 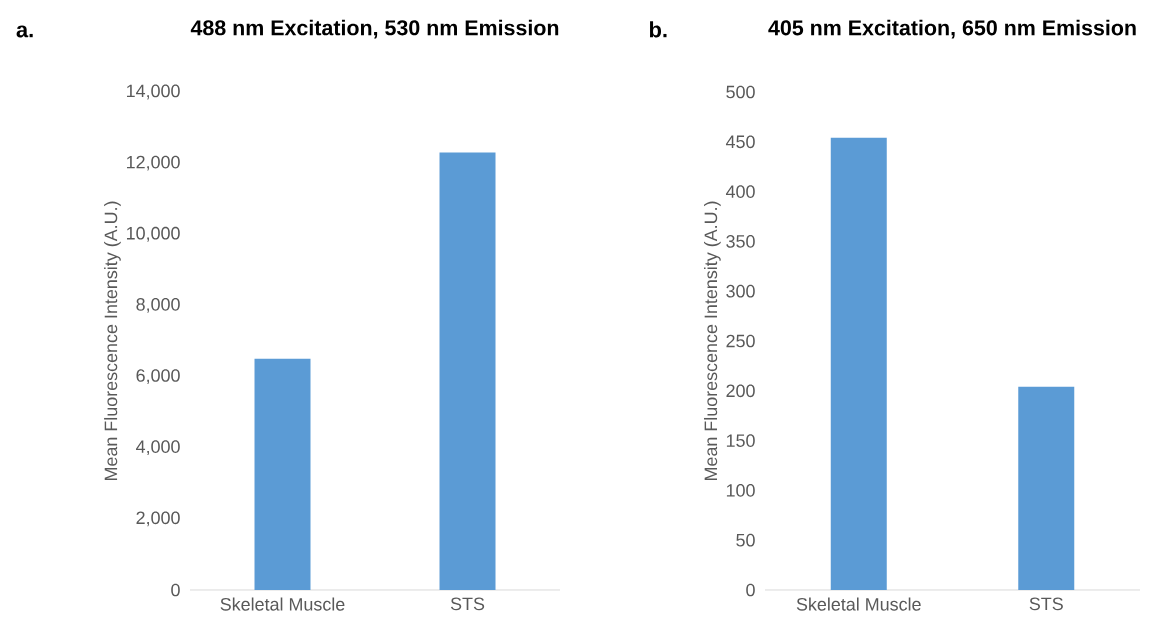 I want to click on y-tick-label: 450, so click(x=740, y=142).